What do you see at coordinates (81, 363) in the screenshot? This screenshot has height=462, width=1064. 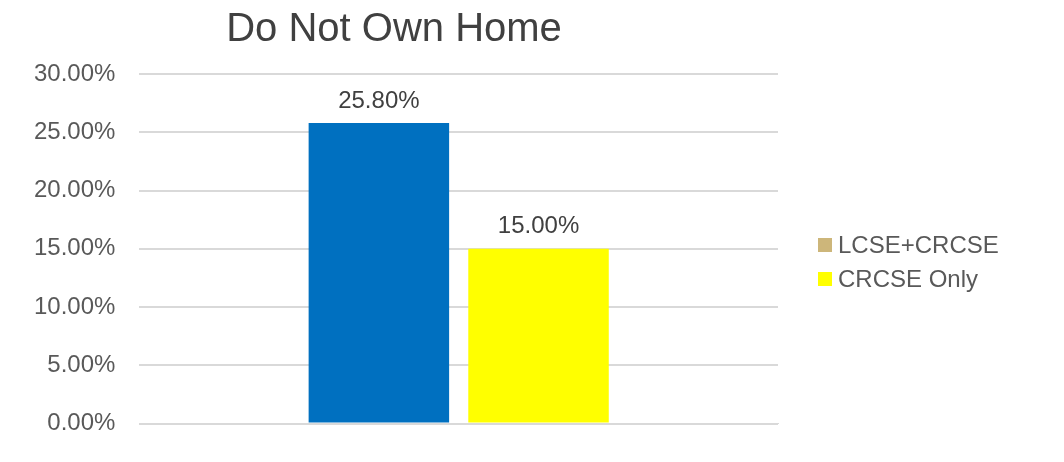 I see `y-tick-label: 5.00%` at bounding box center [81, 363].